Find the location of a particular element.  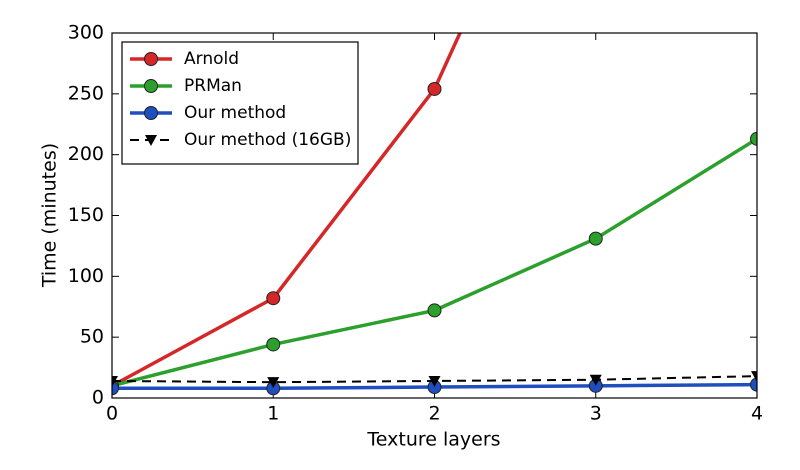

x-tick-label: 2 is located at coordinates (434, 414).